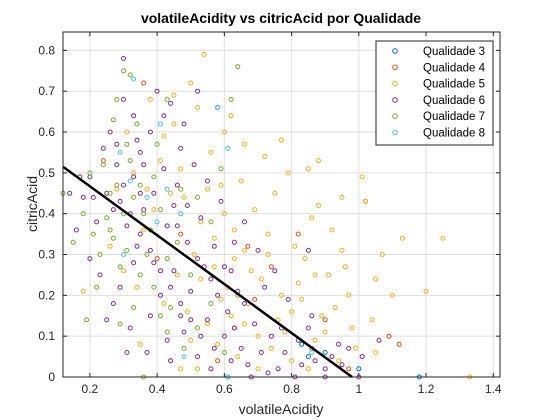 The height and width of the screenshot is (420, 560). I want to click on legend-label: Qualidade 8, so click(454, 134).